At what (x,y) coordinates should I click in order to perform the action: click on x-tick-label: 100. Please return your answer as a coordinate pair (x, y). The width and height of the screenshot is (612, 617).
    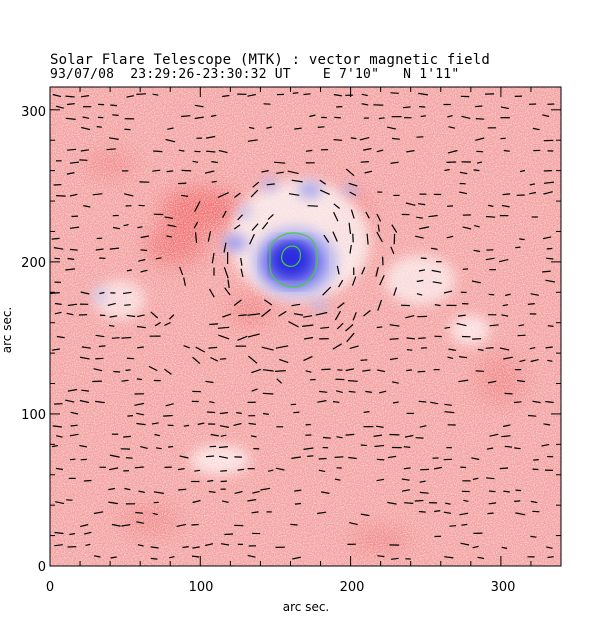
    Looking at the image, I should click on (201, 587).